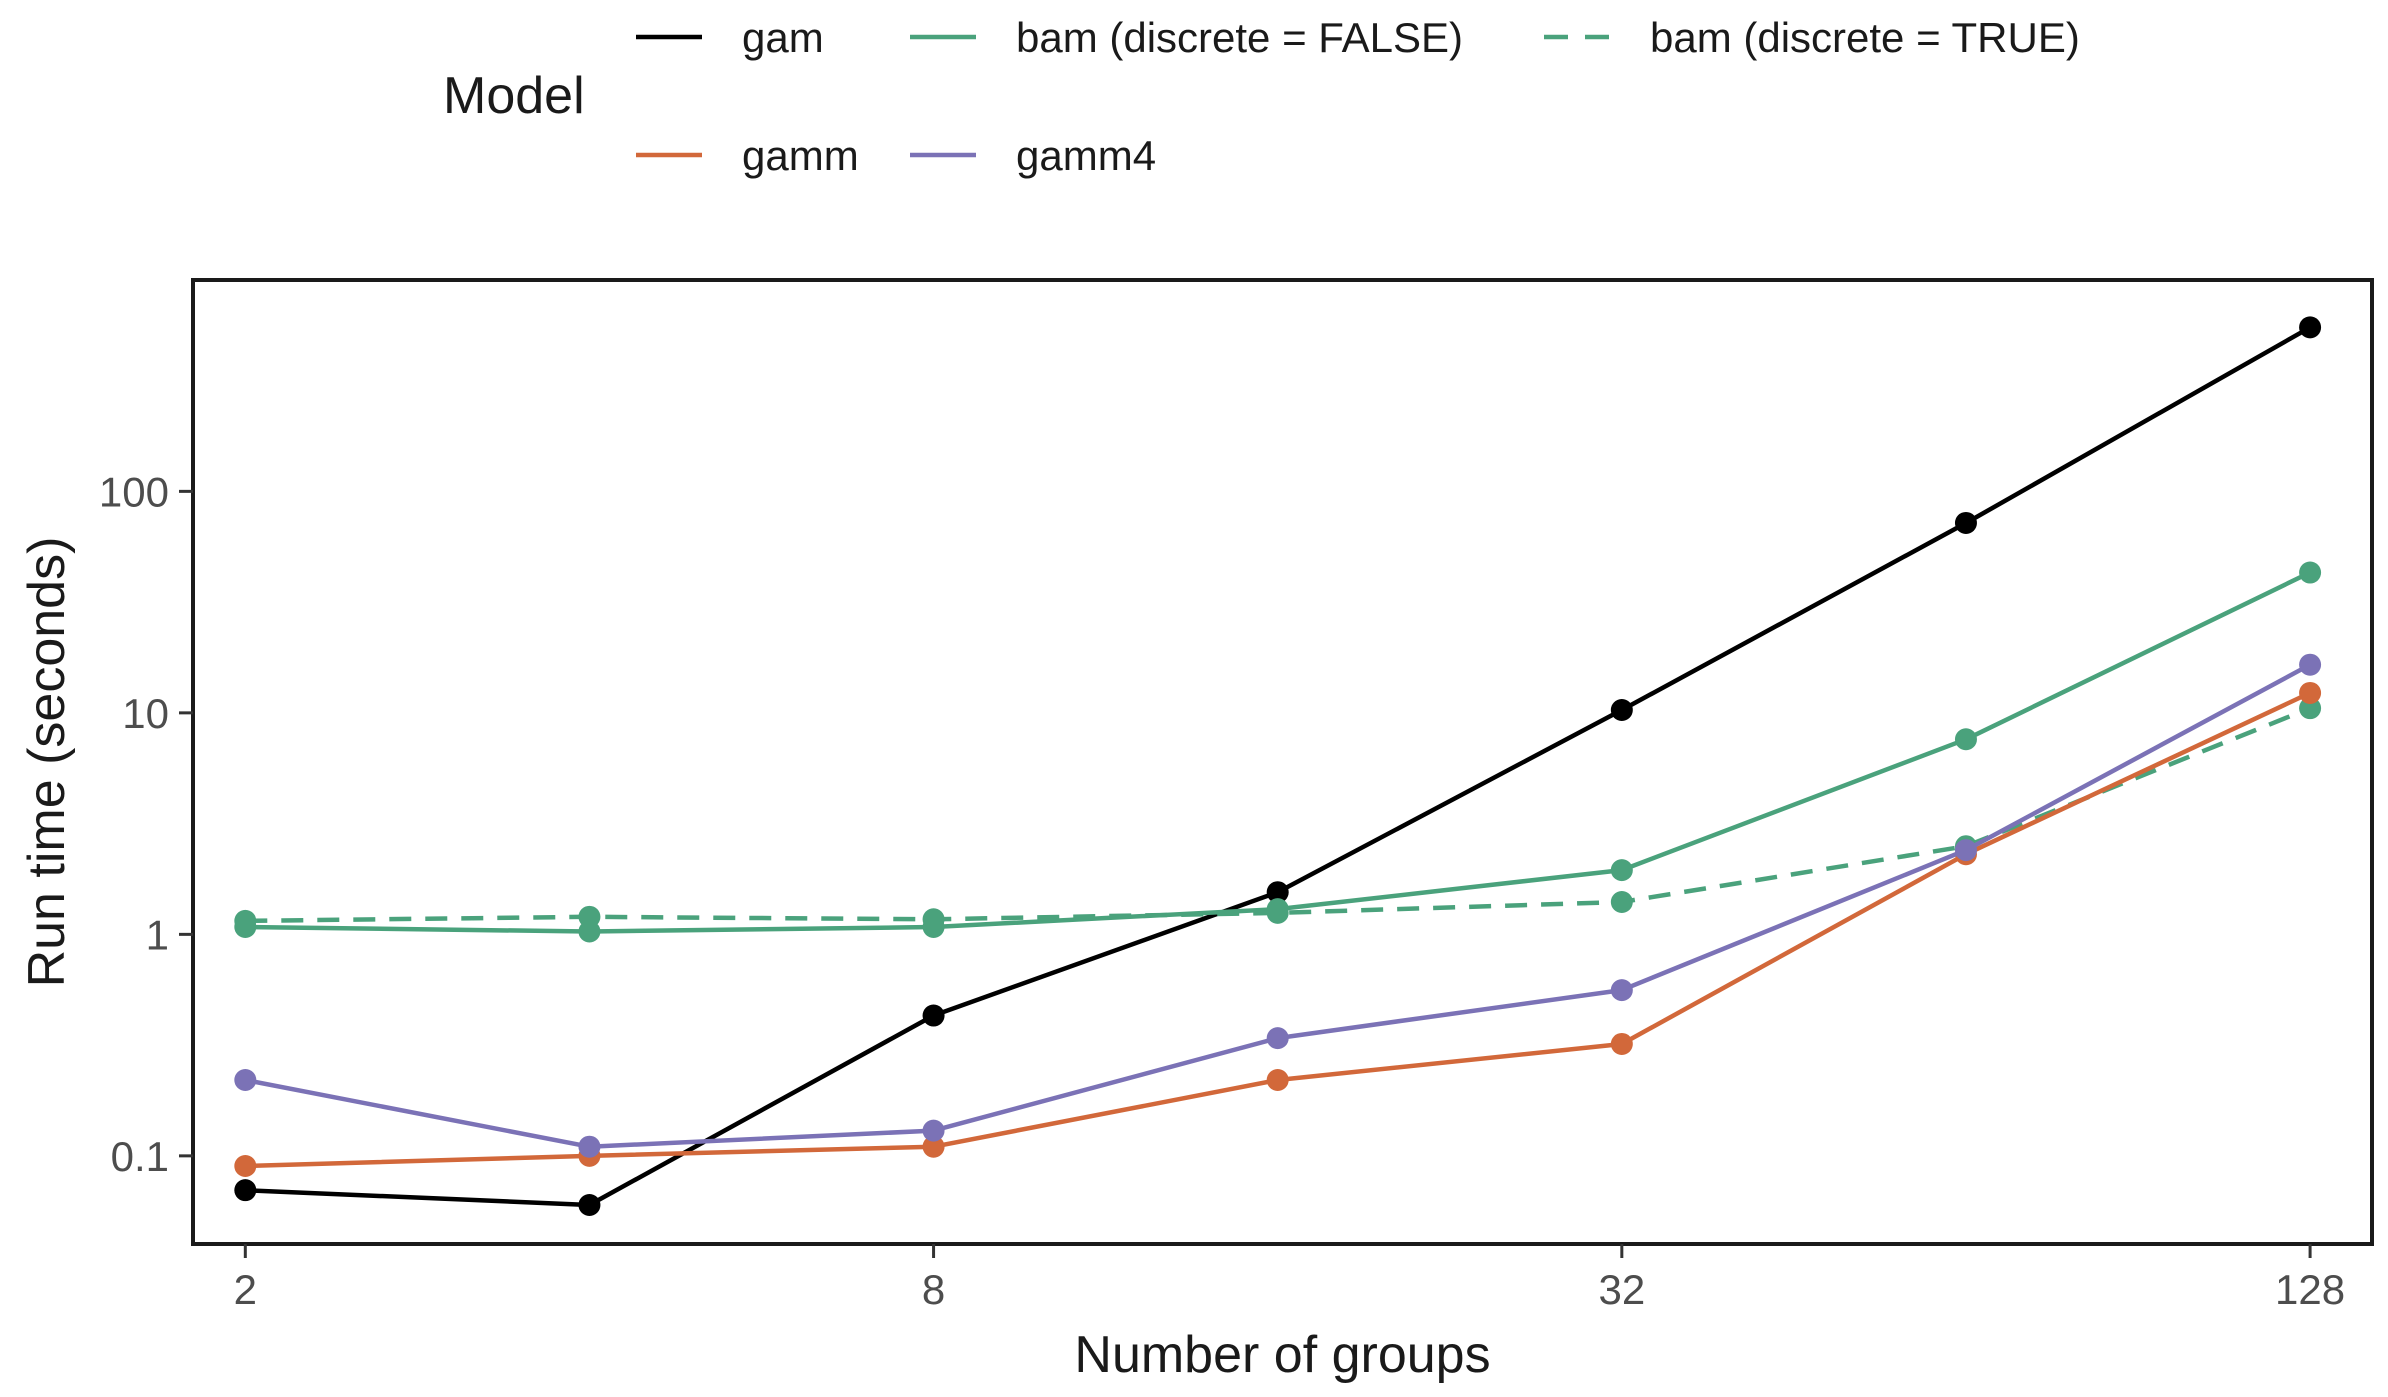 The height and width of the screenshot is (1397, 2388). What do you see at coordinates (47, 762) in the screenshot?
I see `y-axis-title: Run time (seconds)` at bounding box center [47, 762].